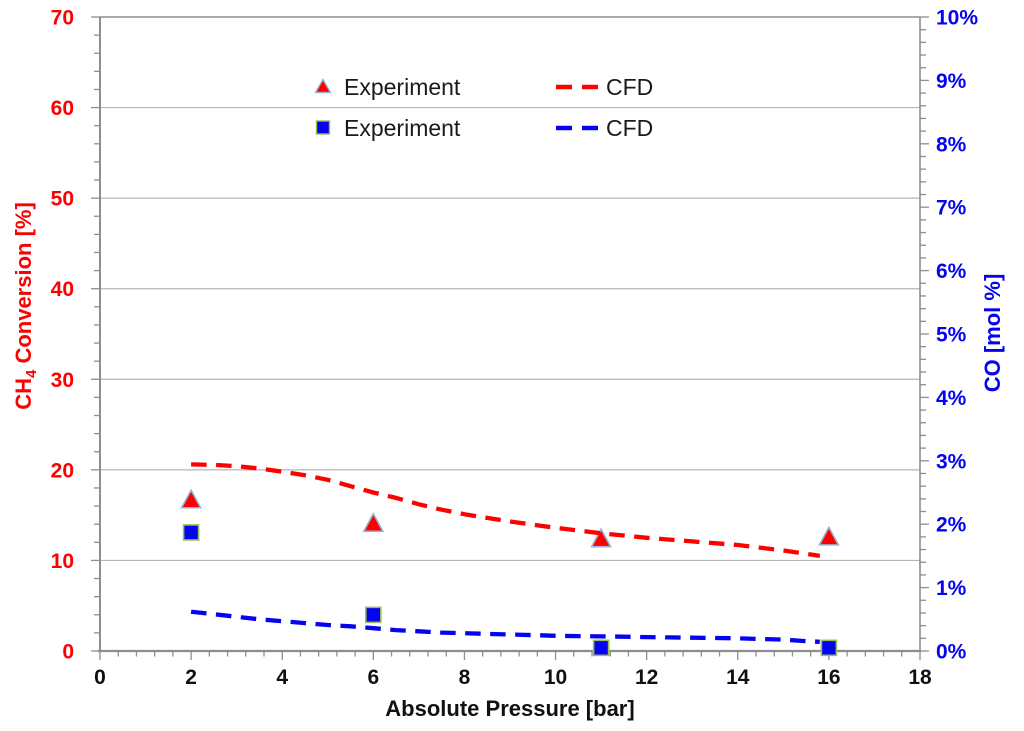 The height and width of the screenshot is (731, 1024). What do you see at coordinates (992, 333) in the screenshot?
I see `y-right-axis-title: CO [mol %]` at bounding box center [992, 333].